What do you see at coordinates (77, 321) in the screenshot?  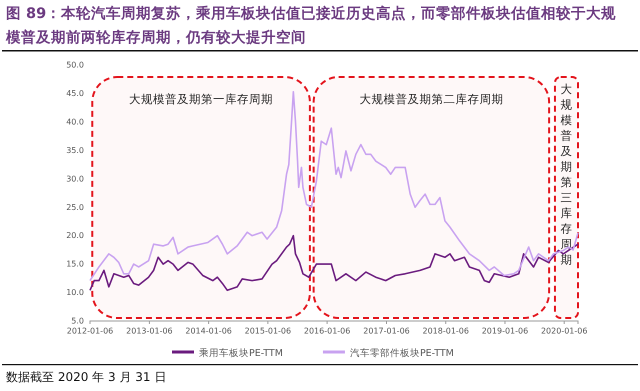 I see `y-tick-label: 5.0` at bounding box center [77, 321].